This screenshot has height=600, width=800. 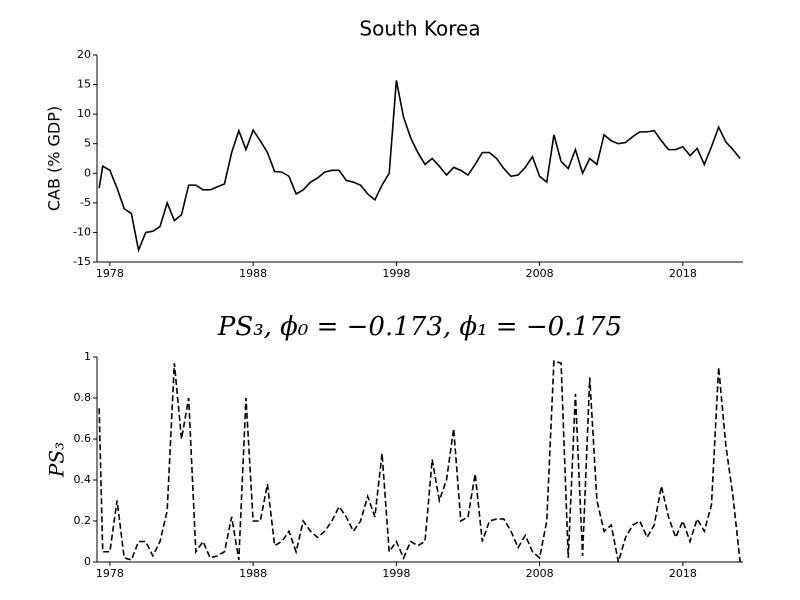 What do you see at coordinates (57, 460) in the screenshot?
I see `y-axis-label: PS₃` at bounding box center [57, 460].